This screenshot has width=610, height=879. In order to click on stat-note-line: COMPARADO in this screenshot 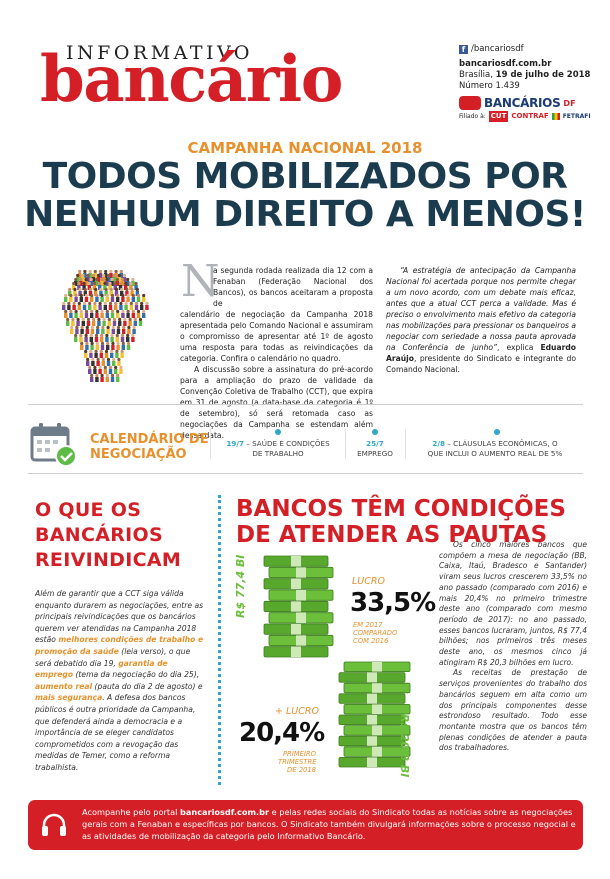, I will do `click(375, 633)`.